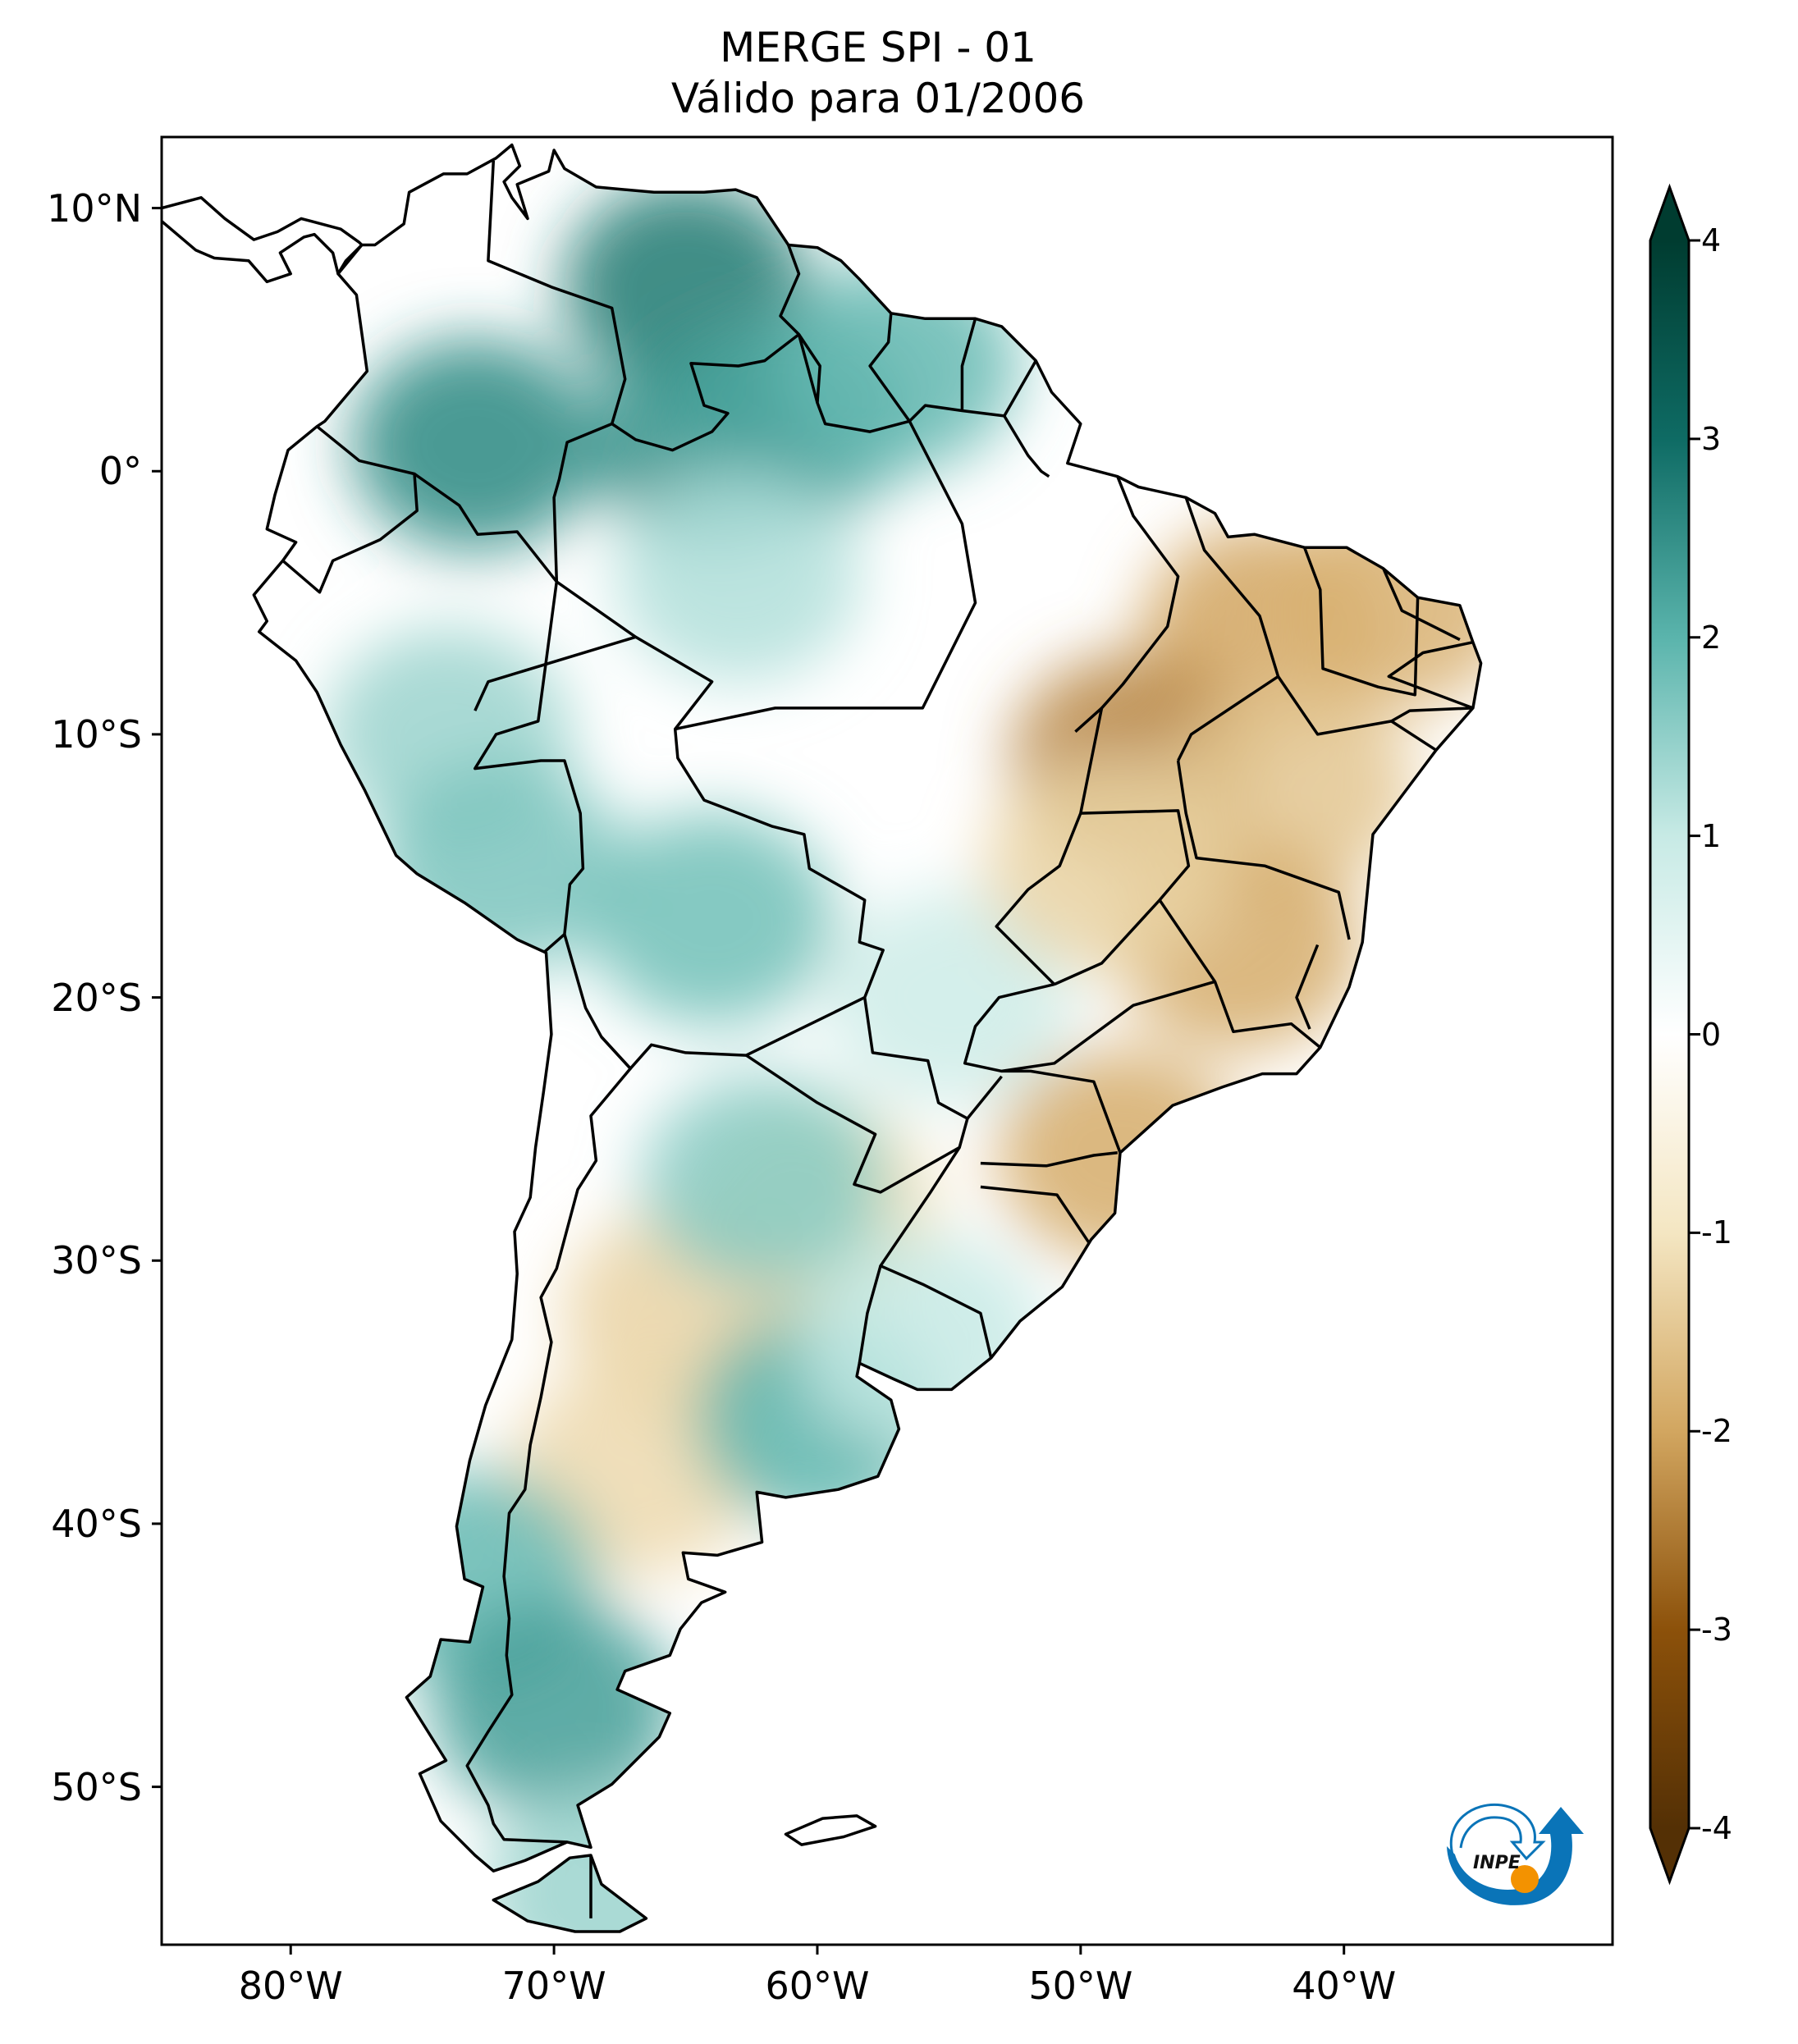 This screenshot has height=2044, width=1798. What do you see at coordinates (96, 1260) in the screenshot?
I see `y-tick-label: 30°S` at bounding box center [96, 1260].